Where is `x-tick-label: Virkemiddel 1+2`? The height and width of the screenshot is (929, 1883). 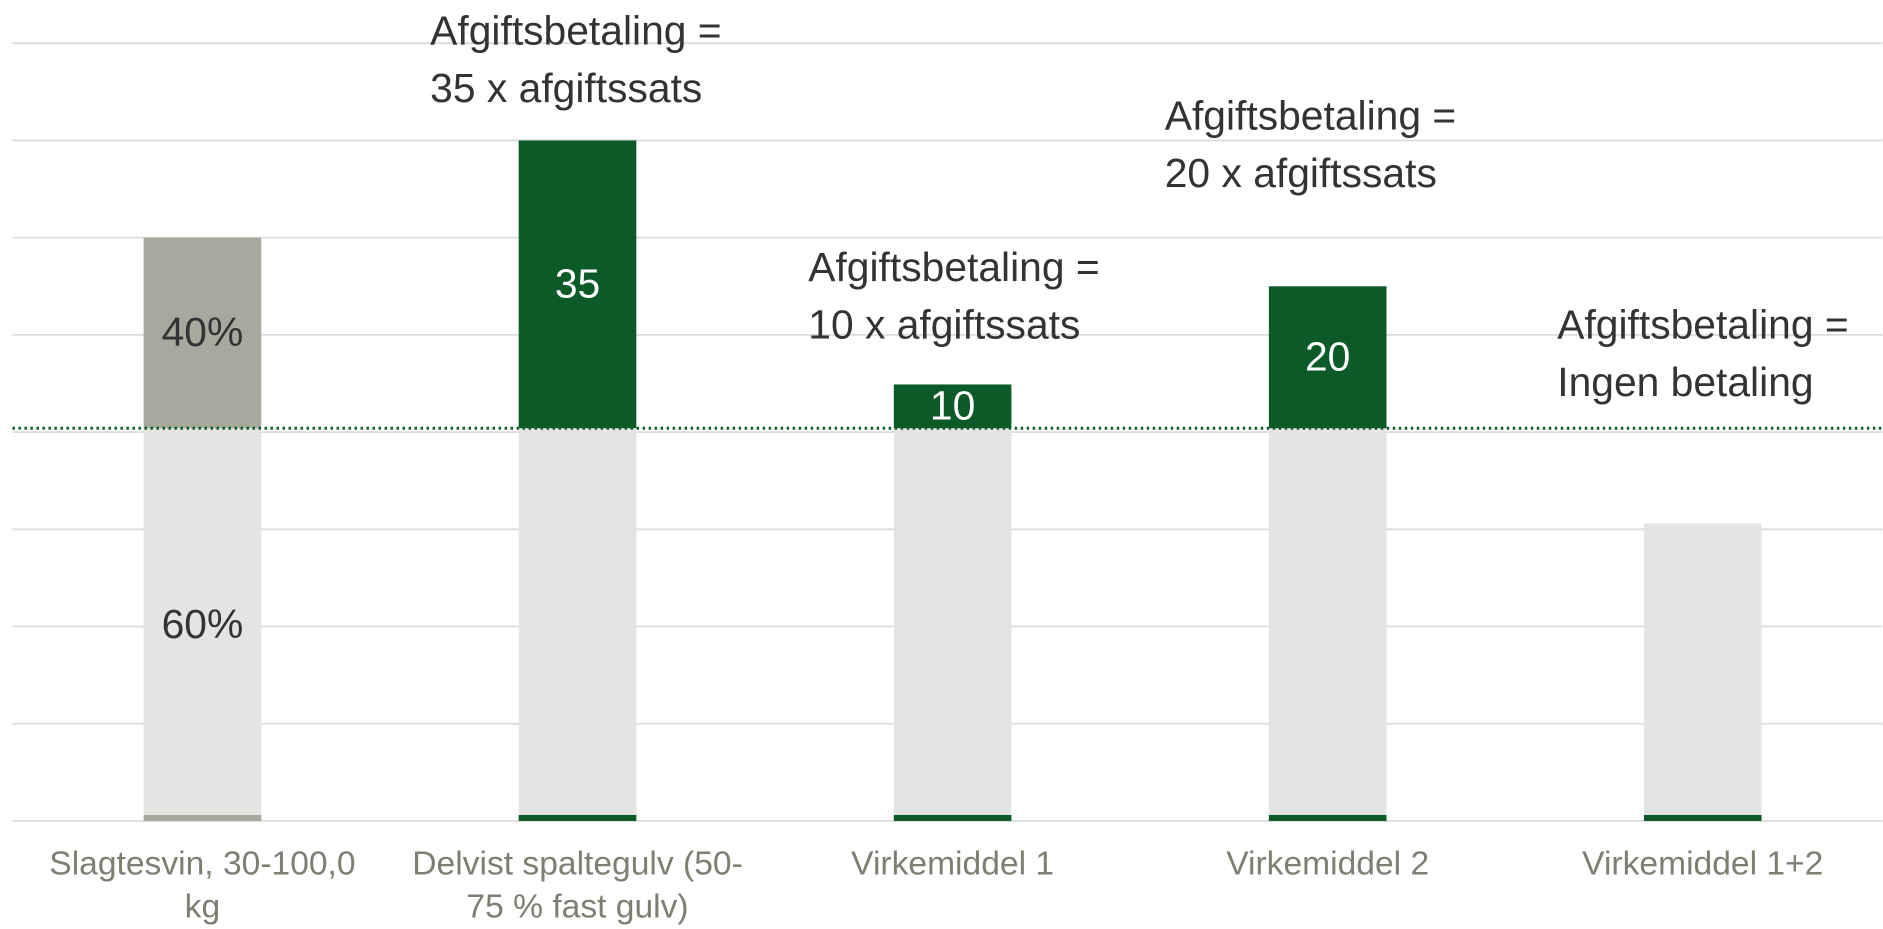 x-tick-label: Virkemiddel 1+2 is located at coordinates (1702, 863).